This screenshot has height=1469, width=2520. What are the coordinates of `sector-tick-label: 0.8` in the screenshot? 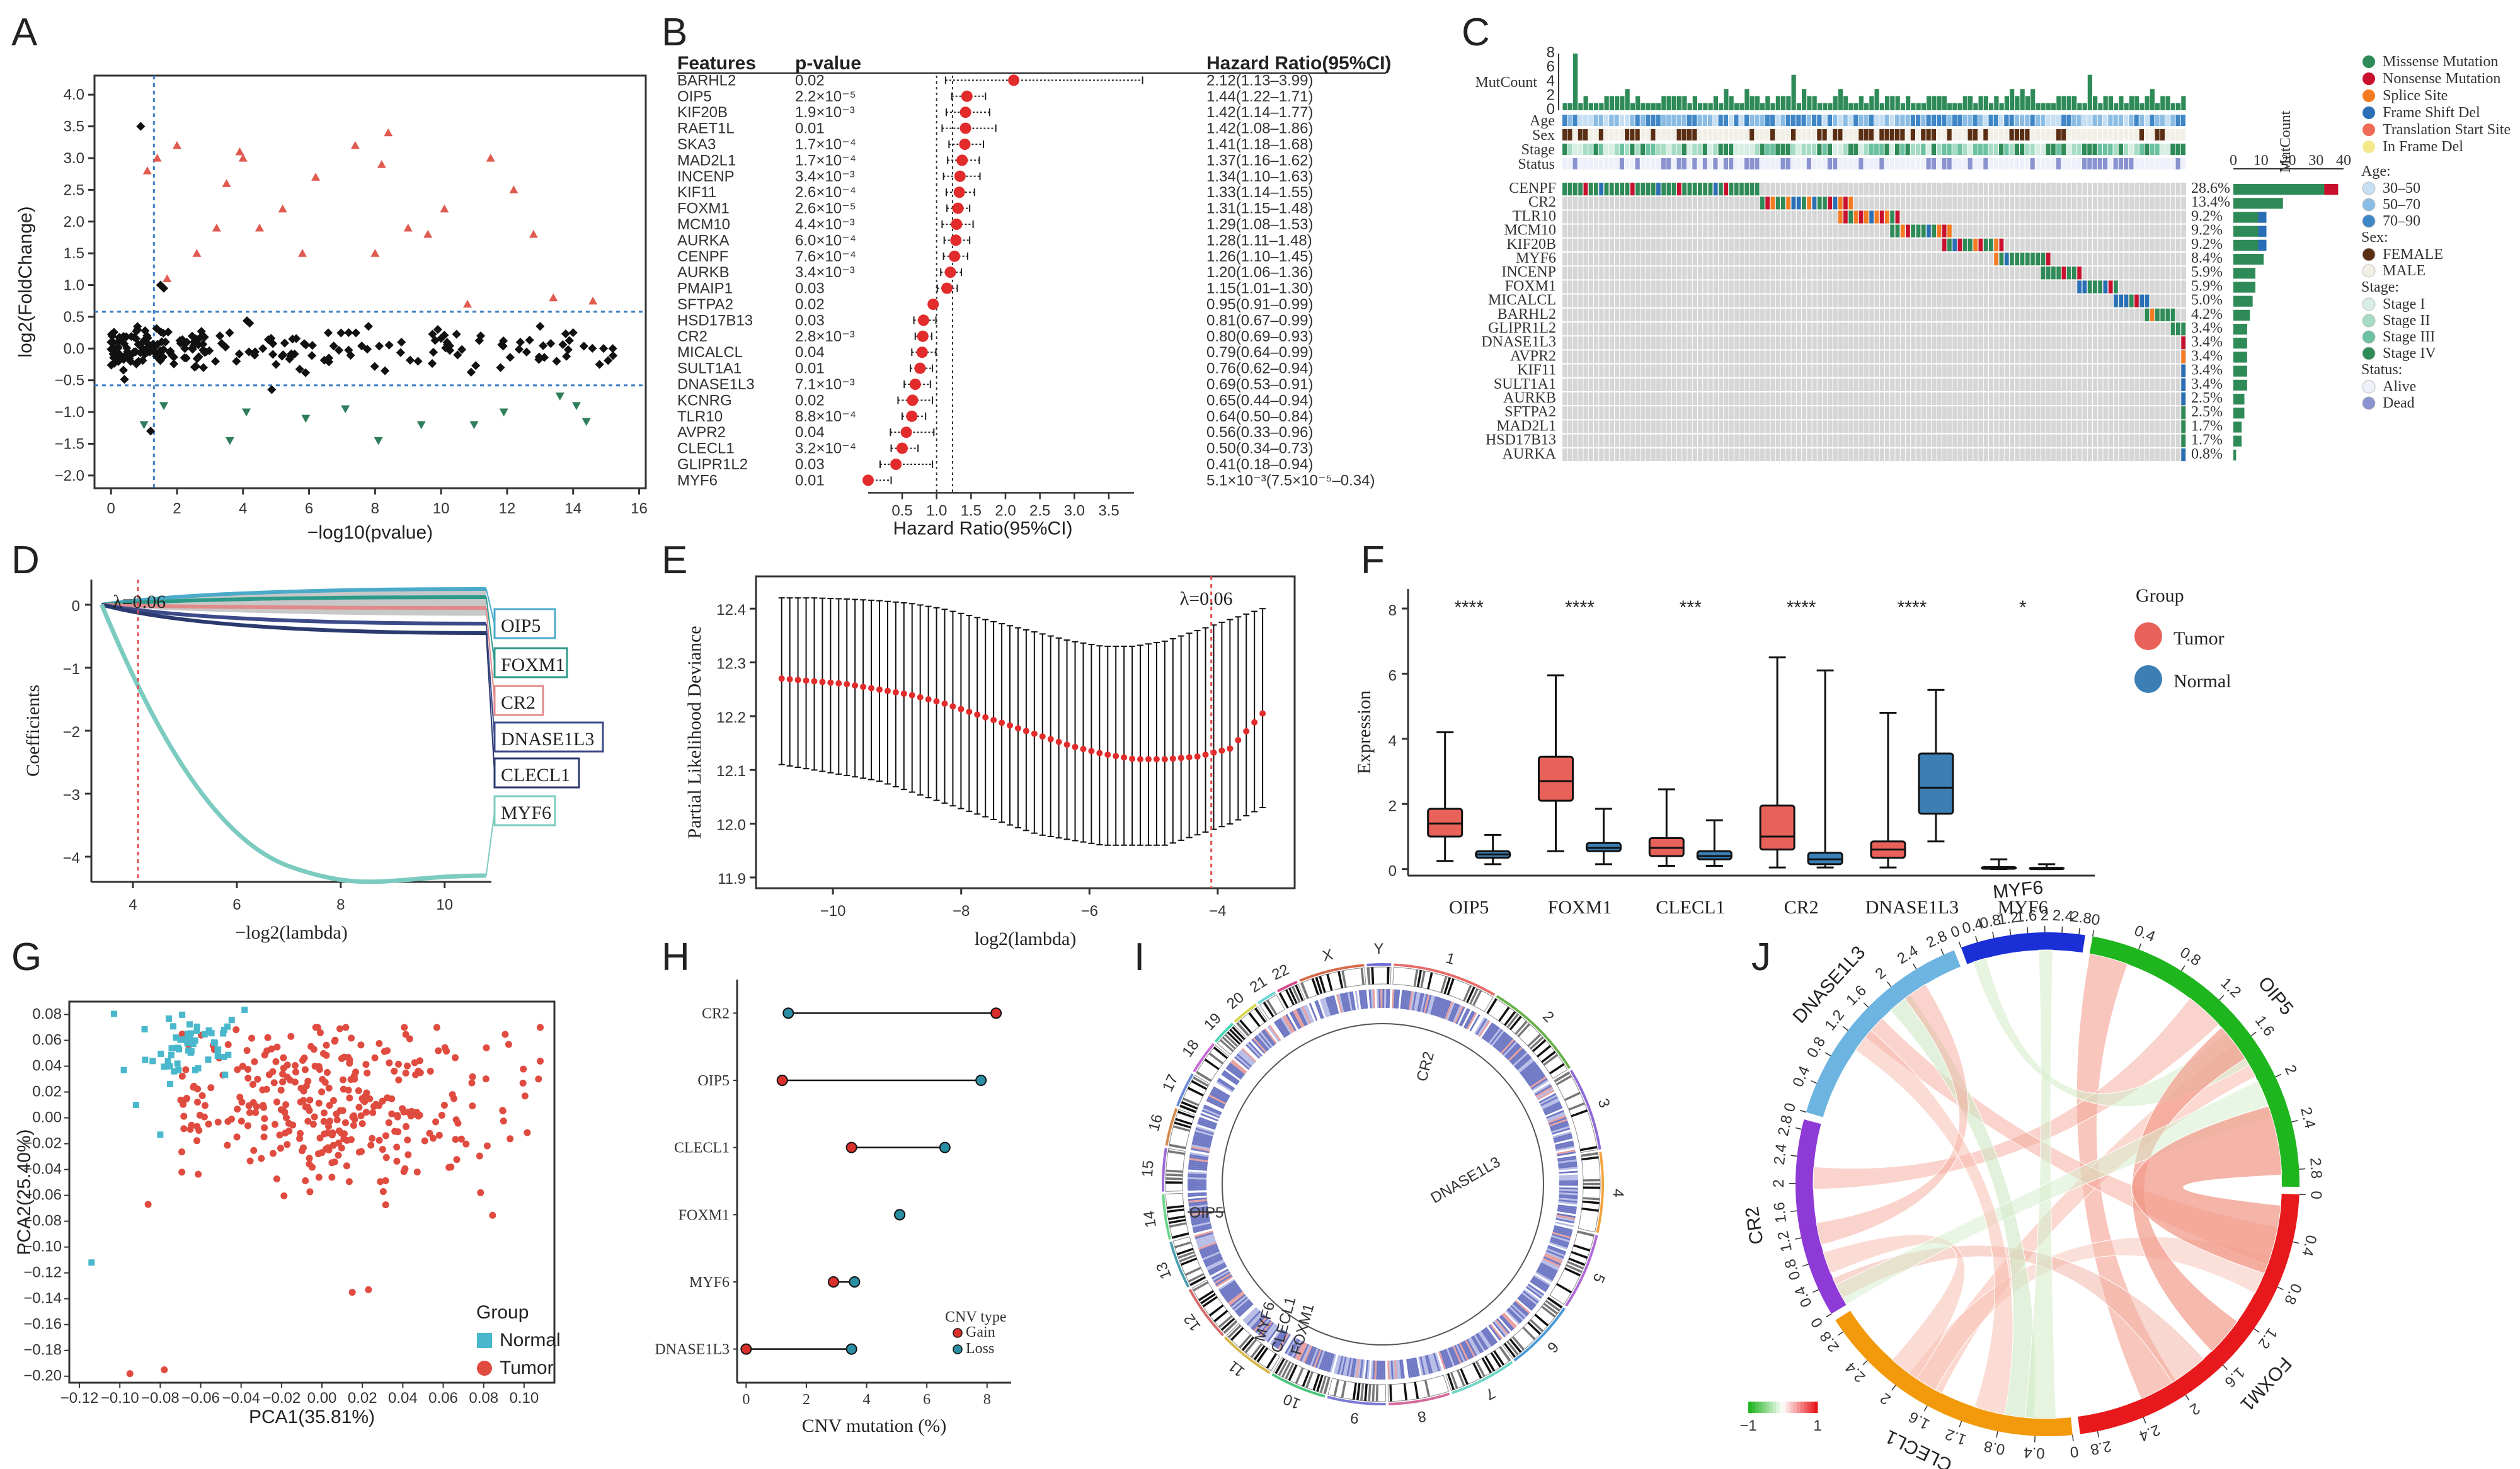 It's located at (1816, 1047).